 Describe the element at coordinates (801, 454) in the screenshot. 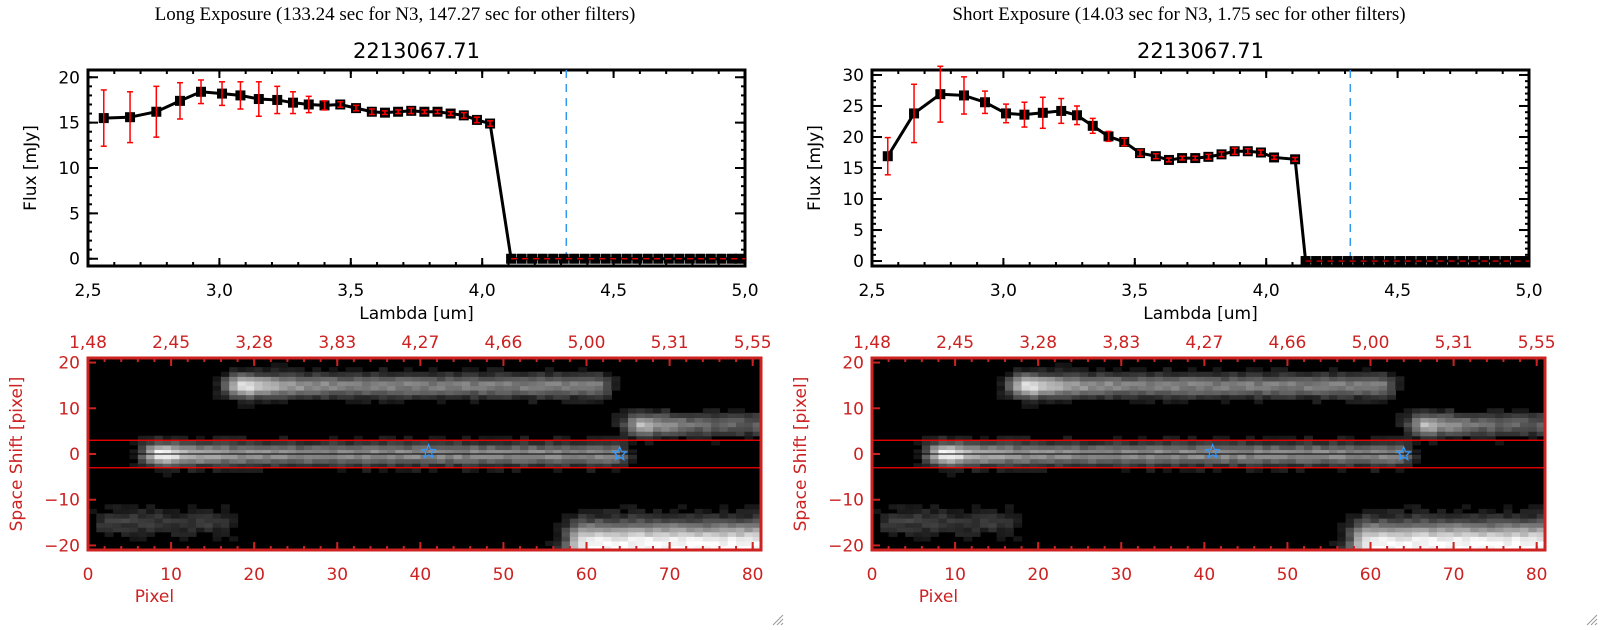

I see `y-axis-label: Space Shift [pixel]` at that location.